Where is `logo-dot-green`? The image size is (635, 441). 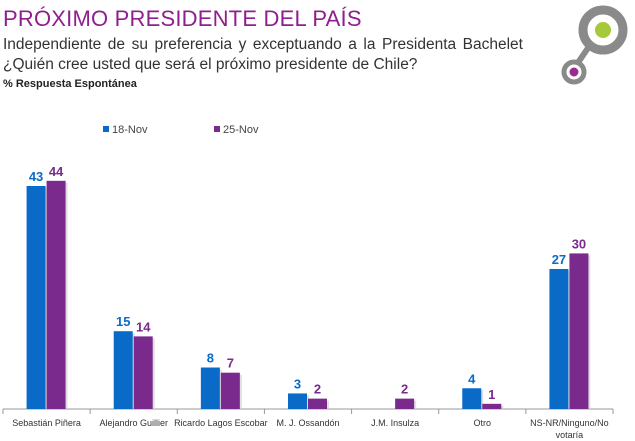 logo-dot-green is located at coordinates (603, 30).